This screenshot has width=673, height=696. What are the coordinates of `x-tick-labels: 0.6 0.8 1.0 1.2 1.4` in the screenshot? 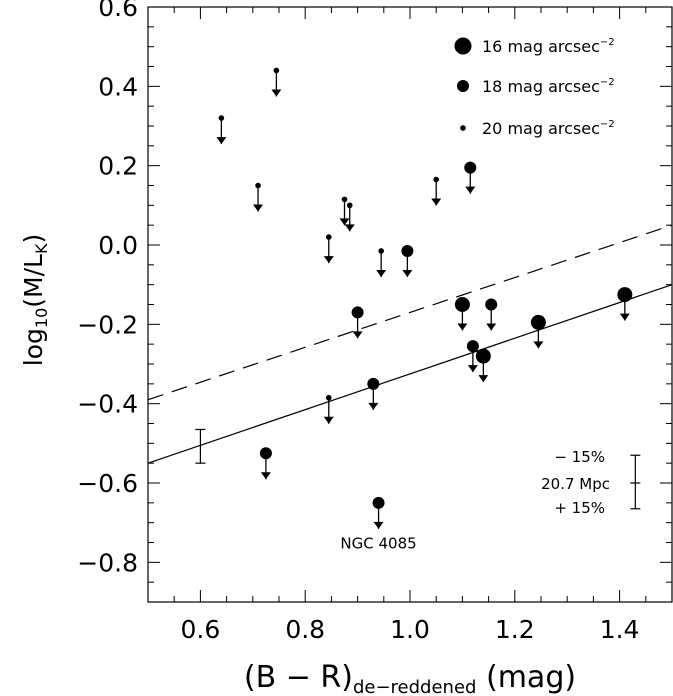 It's located at (410, 629).